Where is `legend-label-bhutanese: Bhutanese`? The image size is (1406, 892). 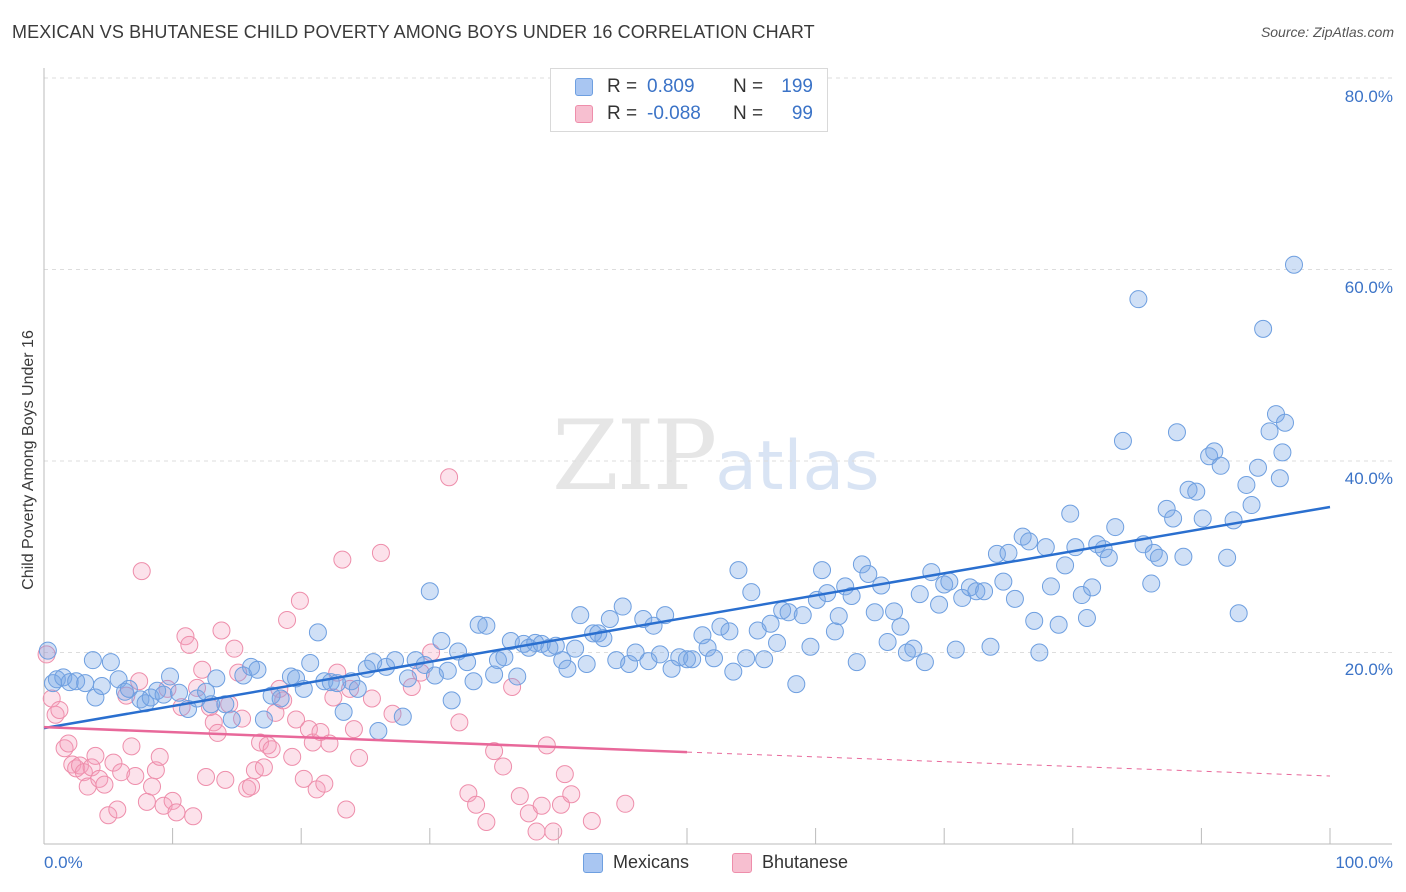 legend-label-bhutanese: Bhutanese is located at coordinates (805, 862).